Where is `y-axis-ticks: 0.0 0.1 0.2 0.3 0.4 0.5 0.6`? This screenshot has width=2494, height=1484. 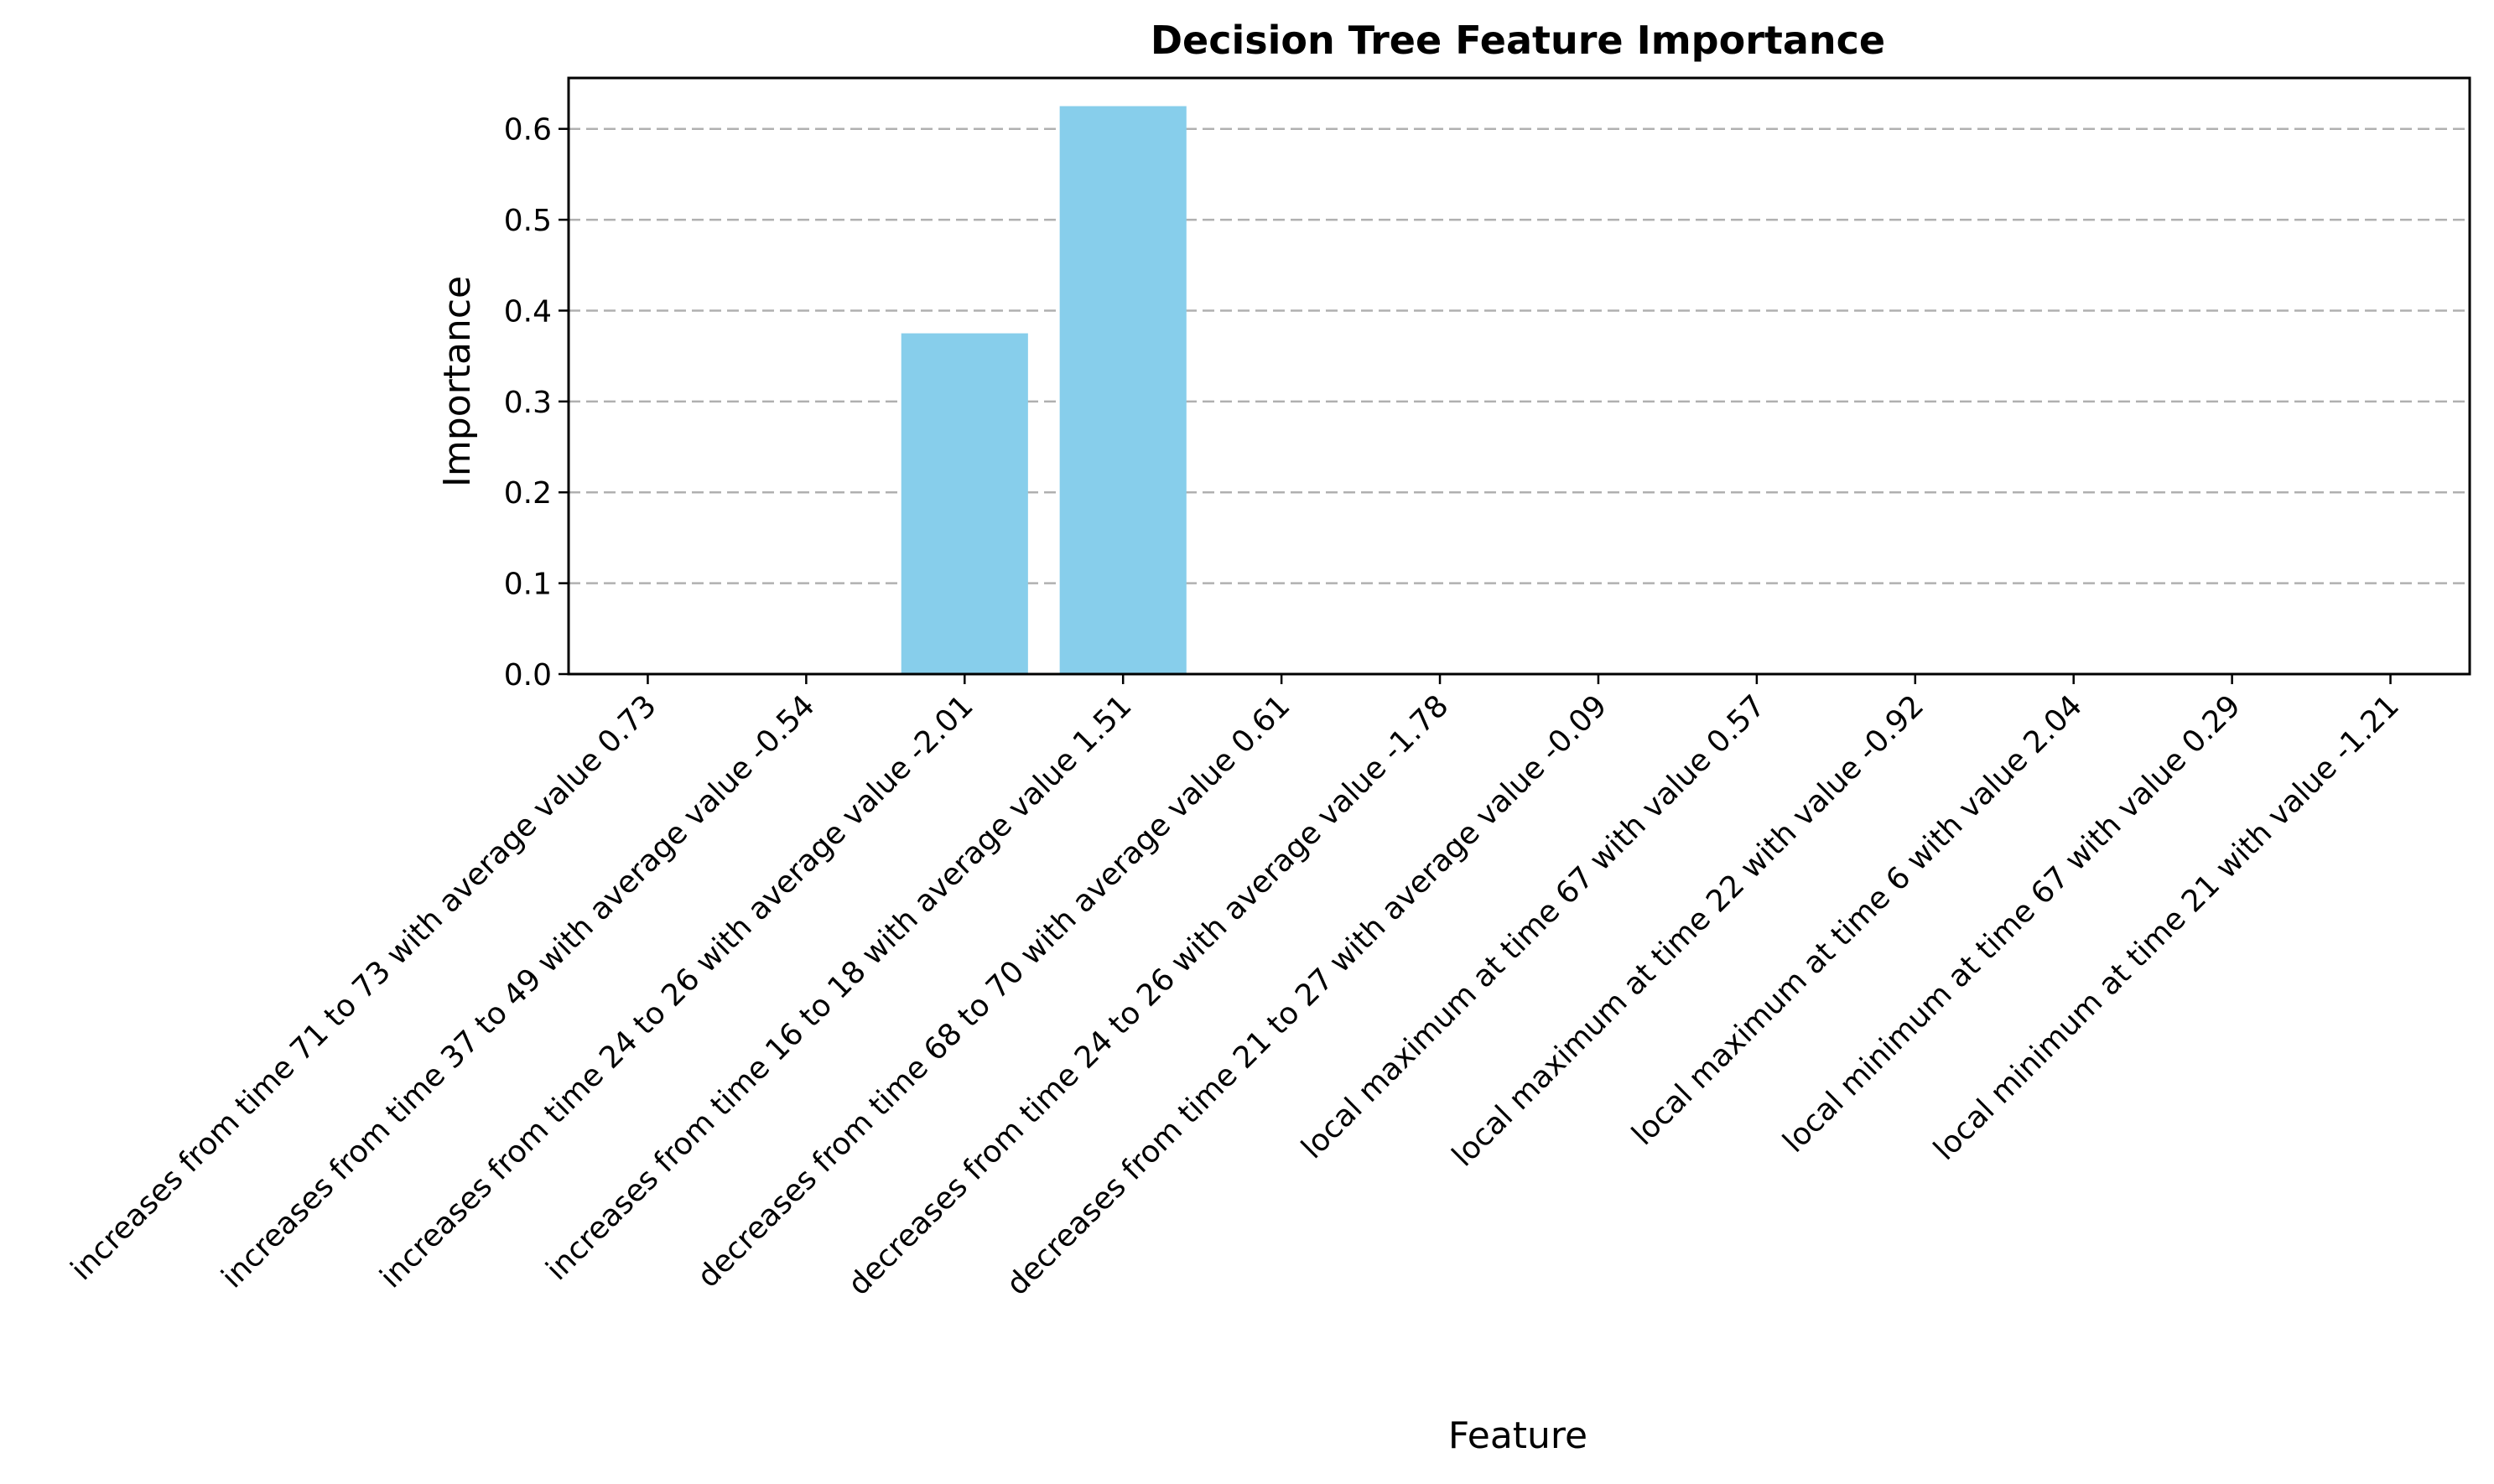
y-axis-ticks: 0.0 0.1 0.2 0.3 0.4 0.5 0.6 is located at coordinates (536, 403).